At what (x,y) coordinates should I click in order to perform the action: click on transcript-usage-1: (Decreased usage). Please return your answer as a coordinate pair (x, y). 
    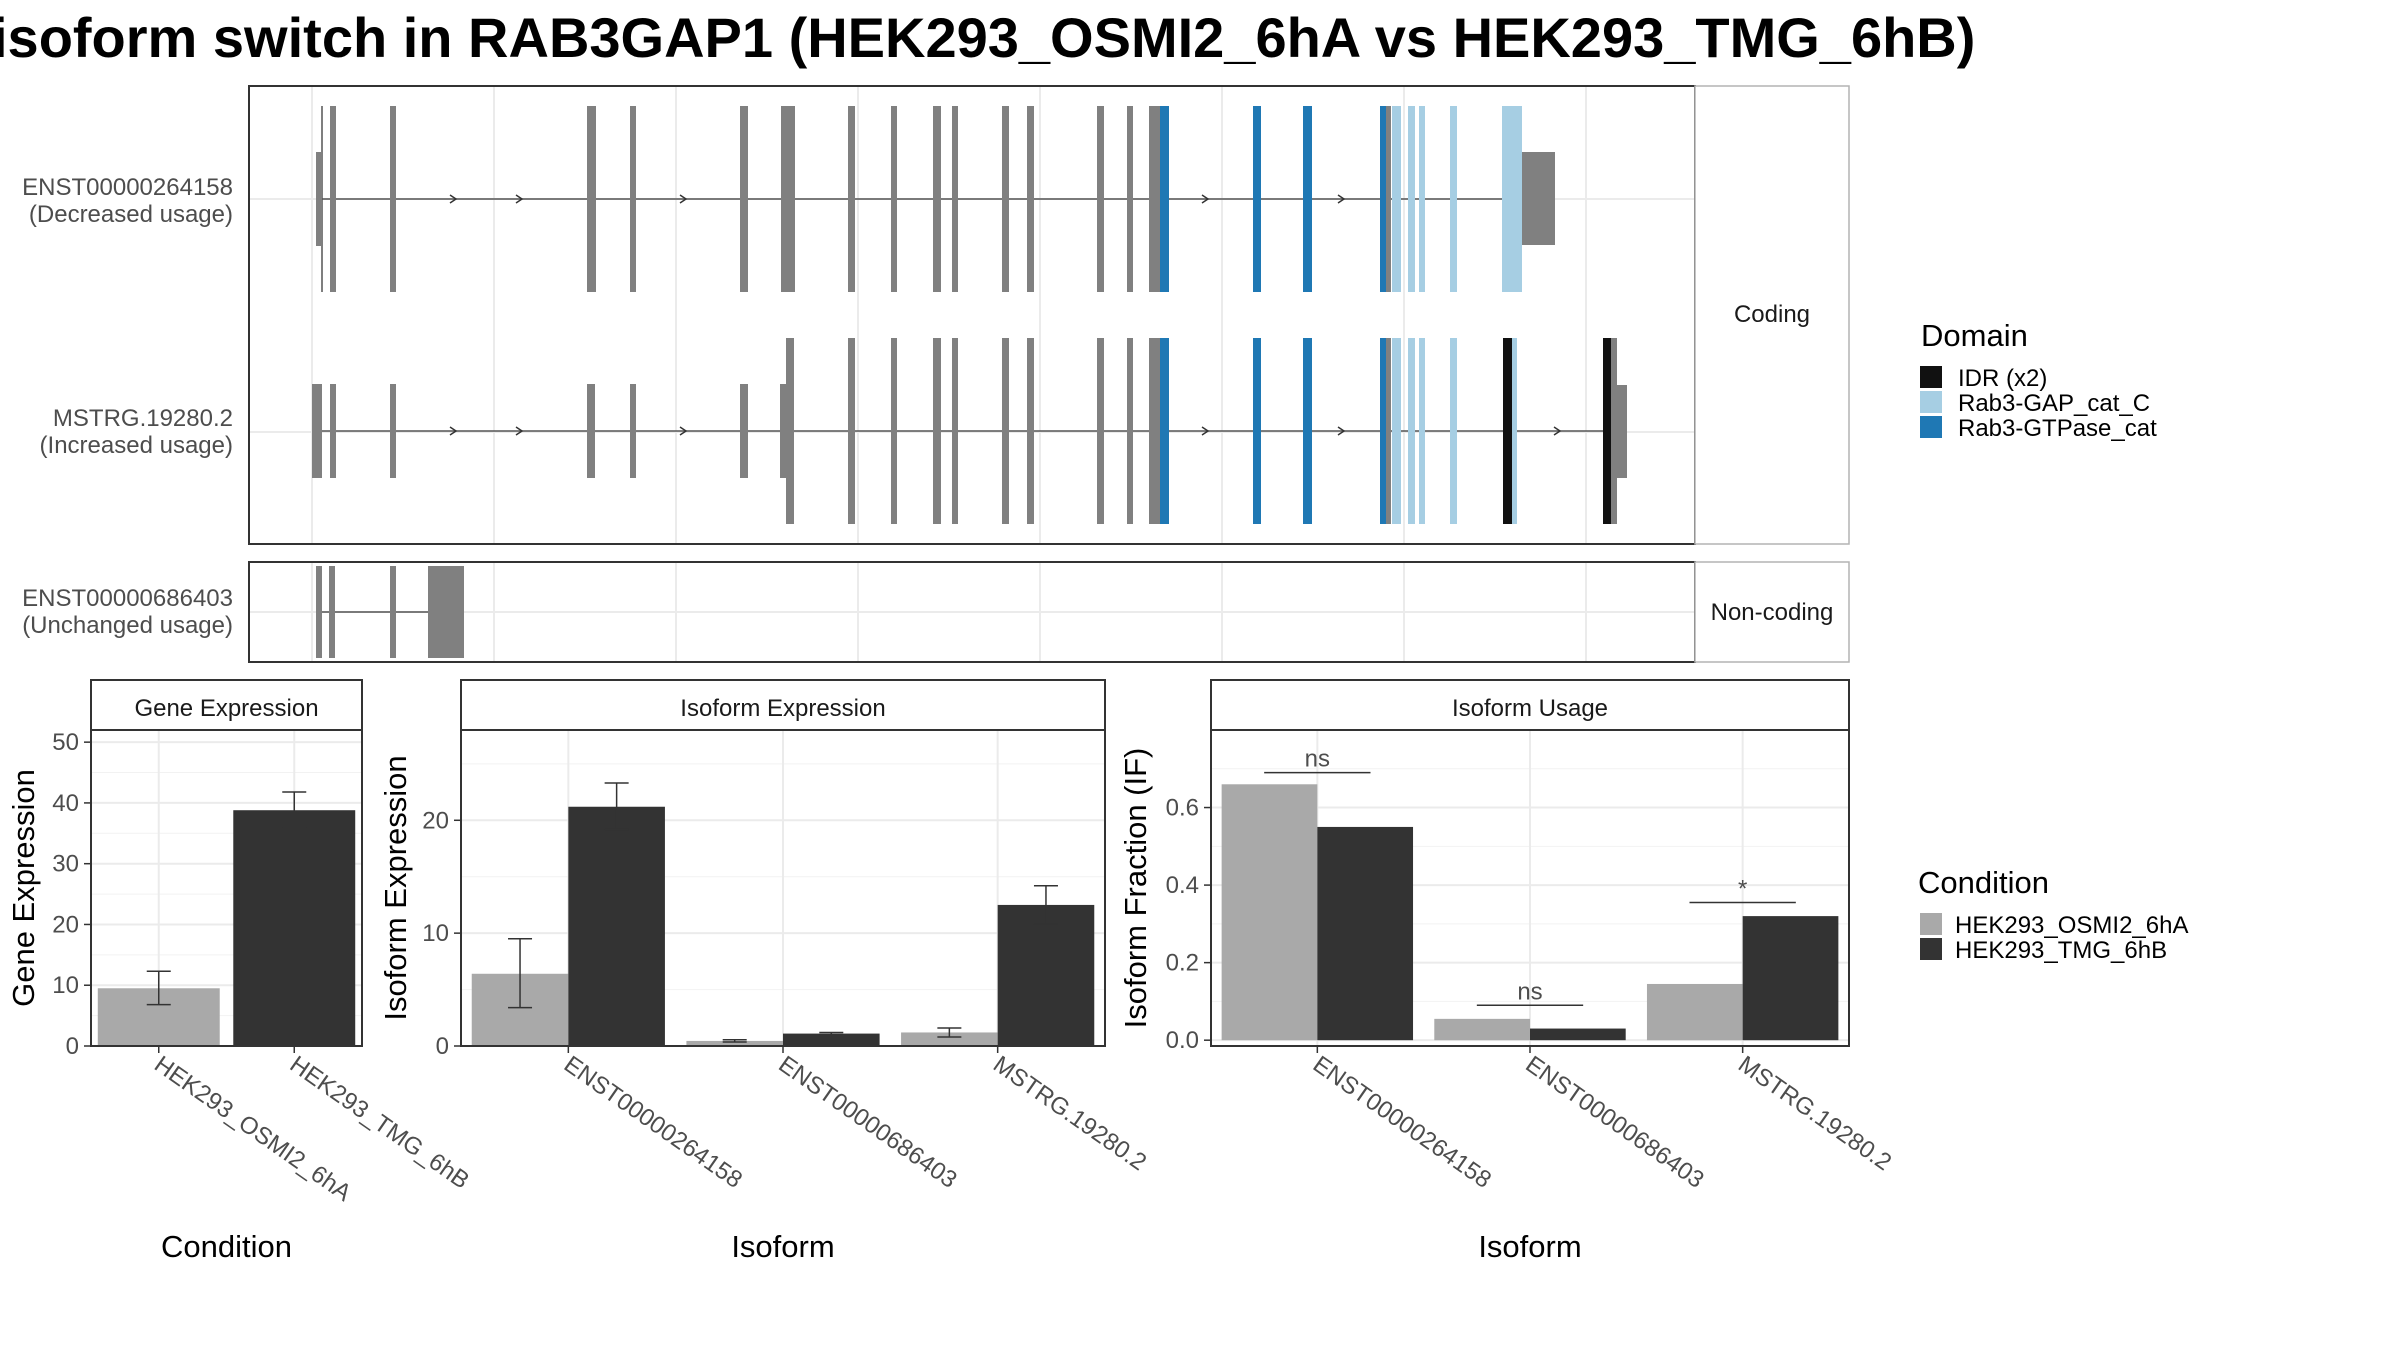
    Looking at the image, I should click on (131, 214).